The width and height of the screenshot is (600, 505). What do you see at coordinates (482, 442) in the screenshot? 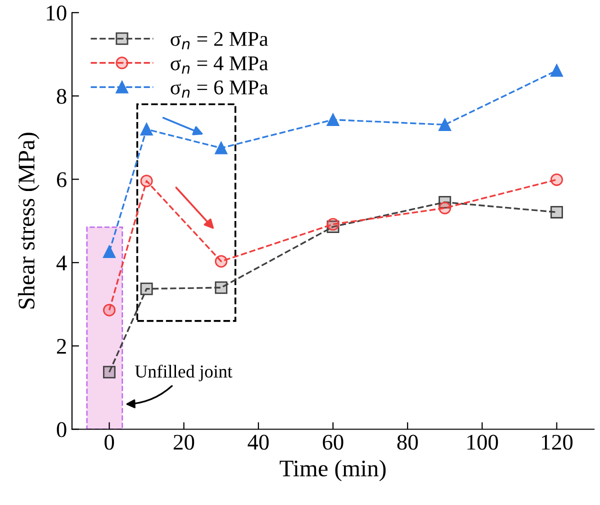
I see `x-tick-label: 100` at bounding box center [482, 442].